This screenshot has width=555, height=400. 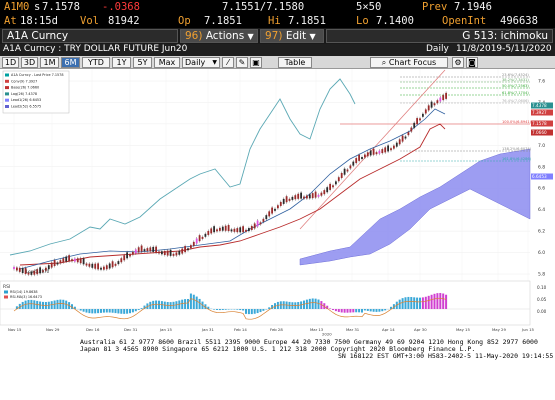 What do you see at coordinates (240, 329) in the screenshot?
I see `time-tick-label: Feb 14` at bounding box center [240, 329].